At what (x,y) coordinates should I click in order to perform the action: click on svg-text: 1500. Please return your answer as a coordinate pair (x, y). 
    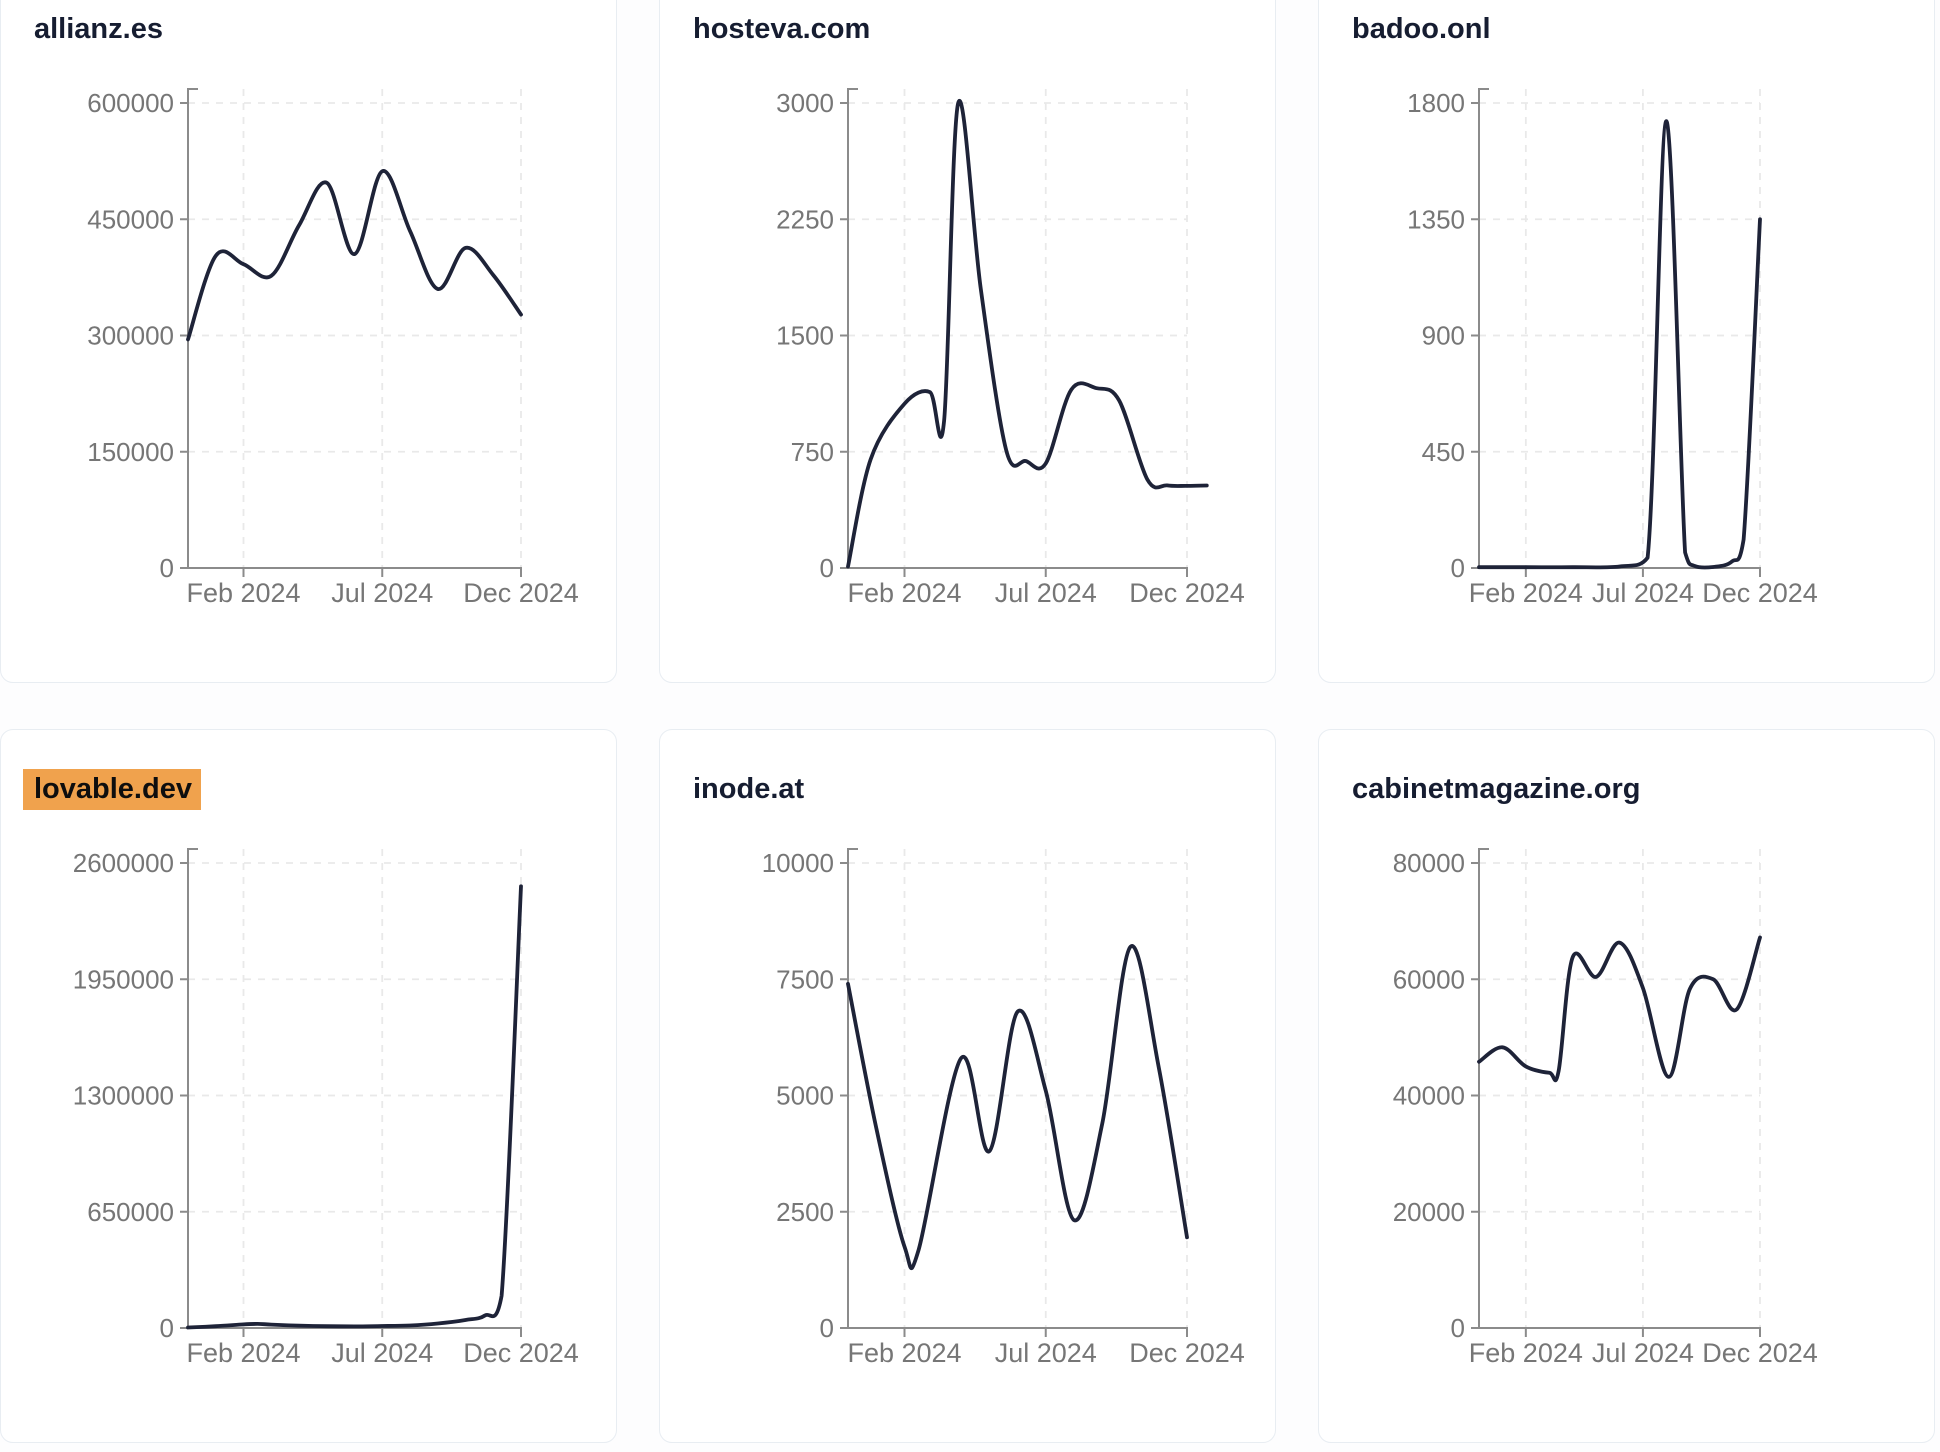
    Looking at the image, I should click on (805, 336).